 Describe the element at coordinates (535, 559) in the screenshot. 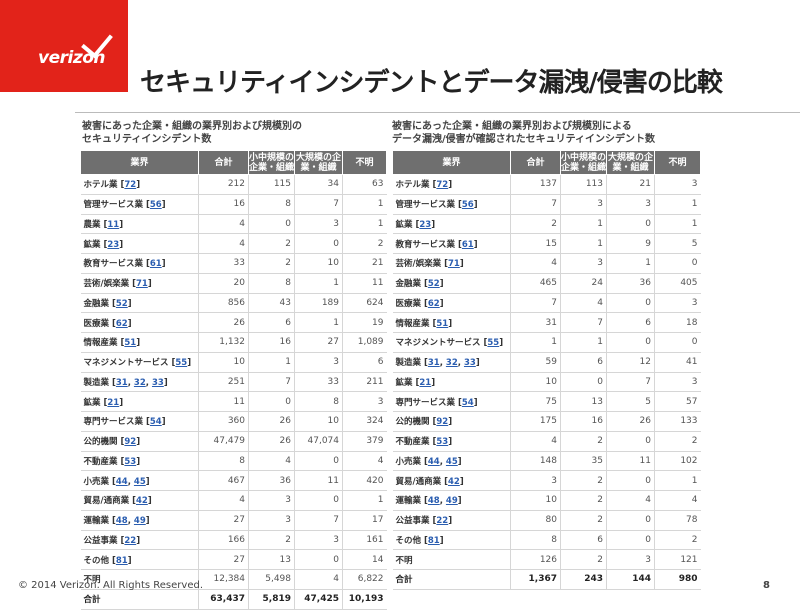

I see `value-cell: 126` at that location.